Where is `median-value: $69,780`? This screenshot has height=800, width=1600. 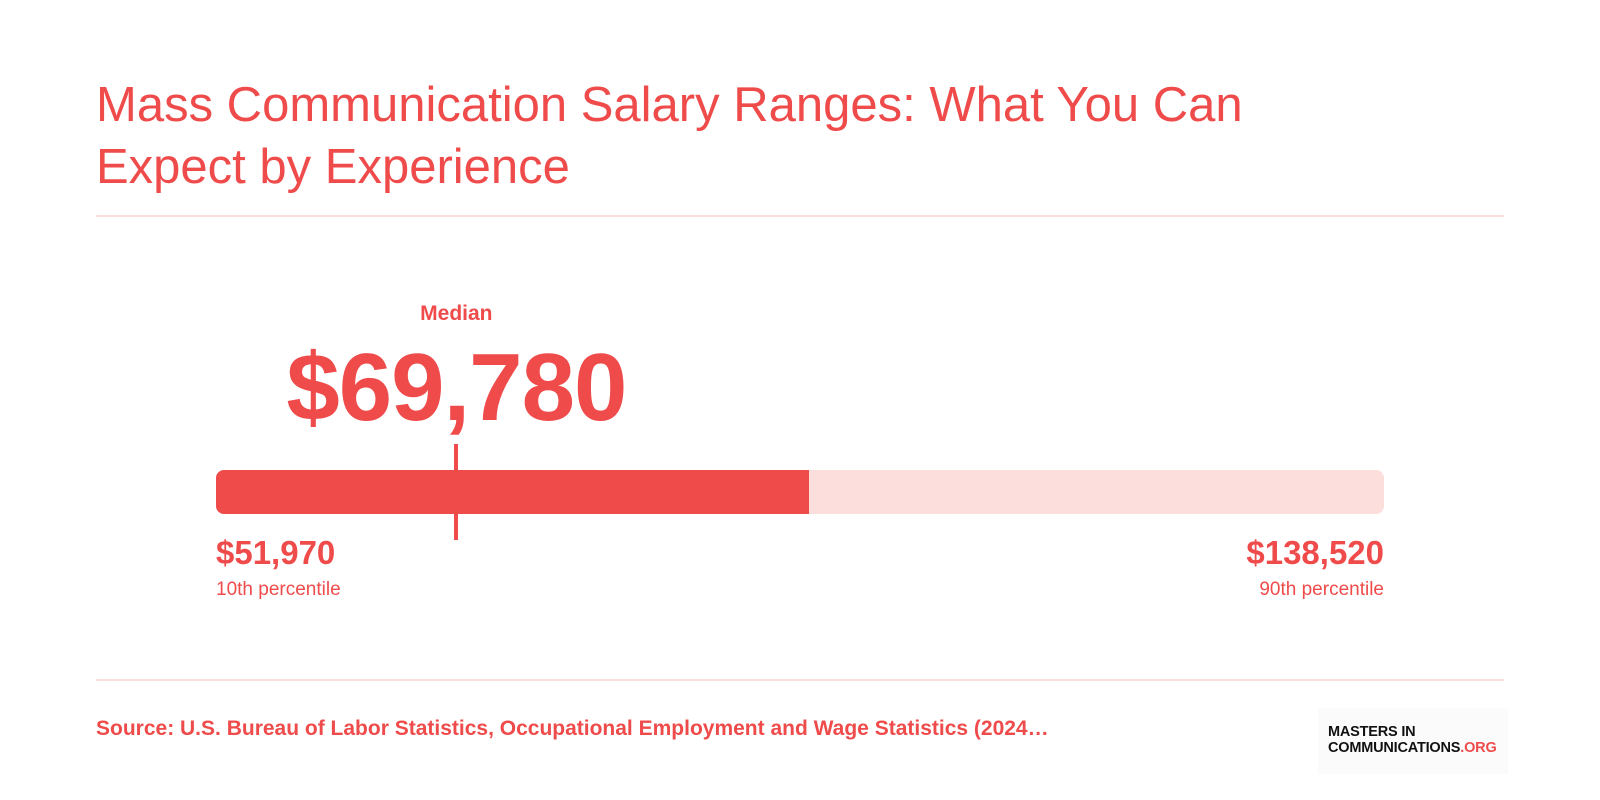
median-value: $69,780 is located at coordinates (456, 387).